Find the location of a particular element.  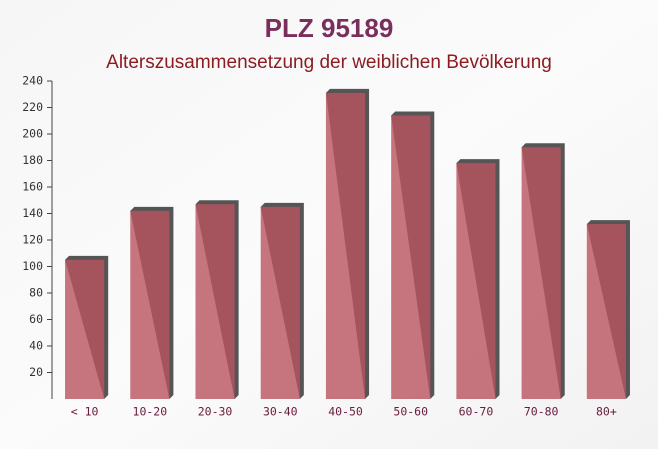

y-tick-label: 60 is located at coordinates (36, 319).